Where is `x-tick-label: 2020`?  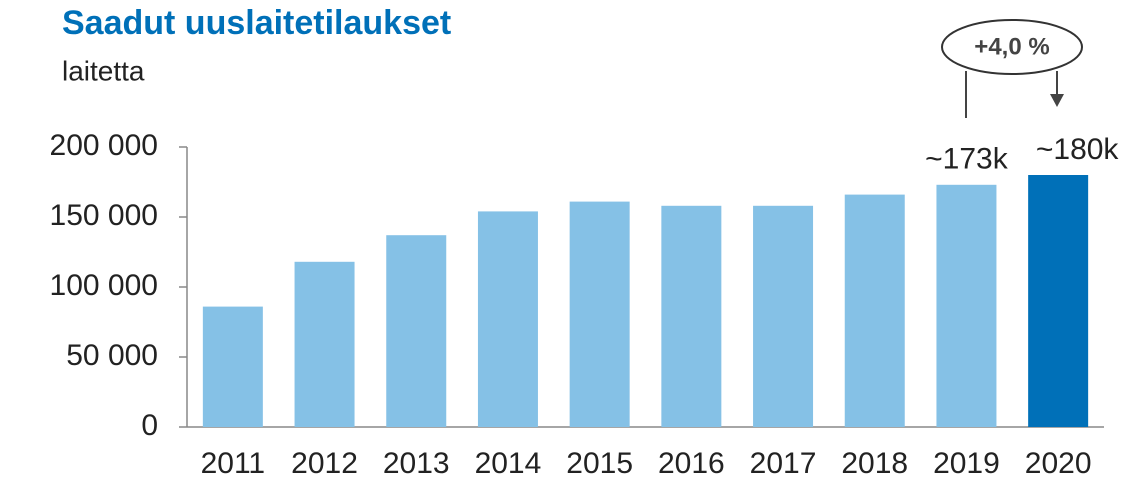
x-tick-label: 2020 is located at coordinates (1058, 463).